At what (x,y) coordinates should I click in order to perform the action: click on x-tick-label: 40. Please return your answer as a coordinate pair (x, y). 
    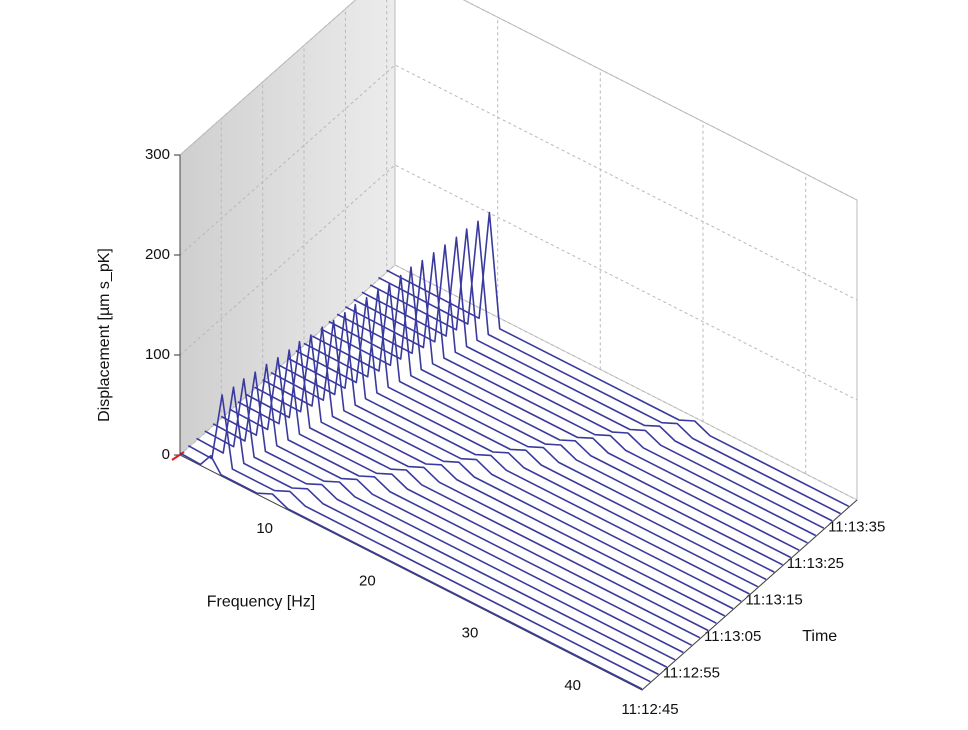
    Looking at the image, I should click on (572, 685).